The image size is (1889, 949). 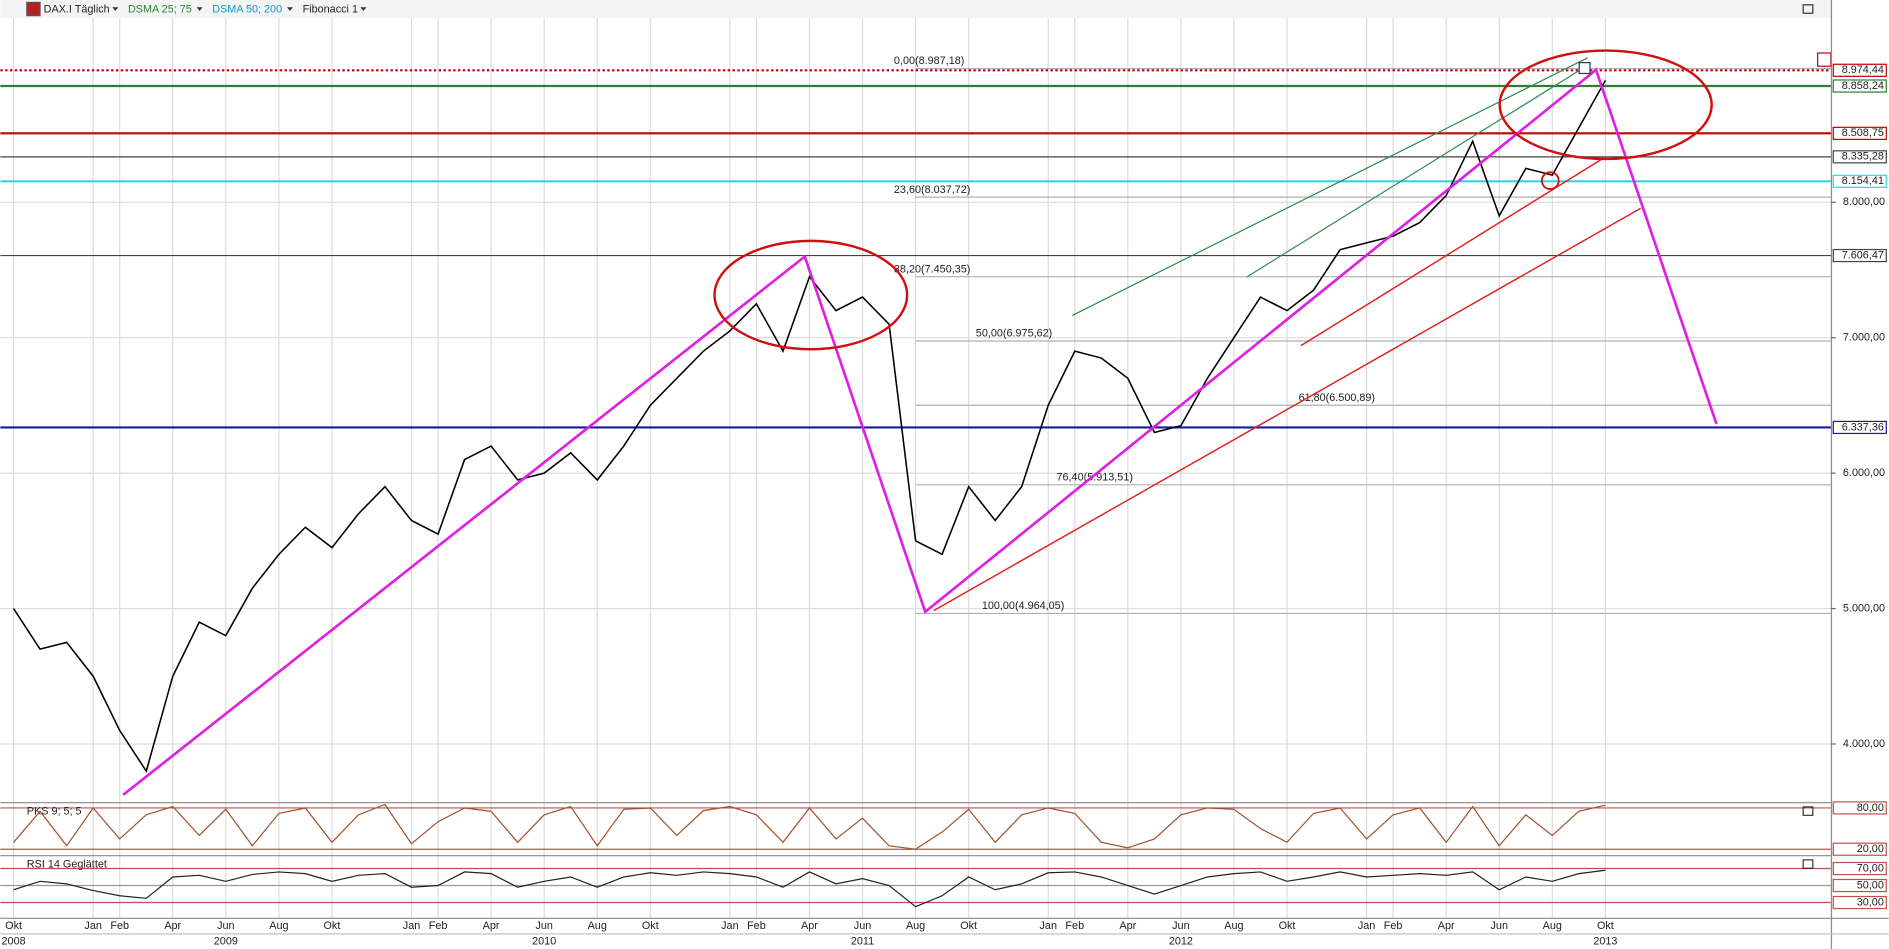 I want to click on year-label: 2010, so click(x=544, y=942).